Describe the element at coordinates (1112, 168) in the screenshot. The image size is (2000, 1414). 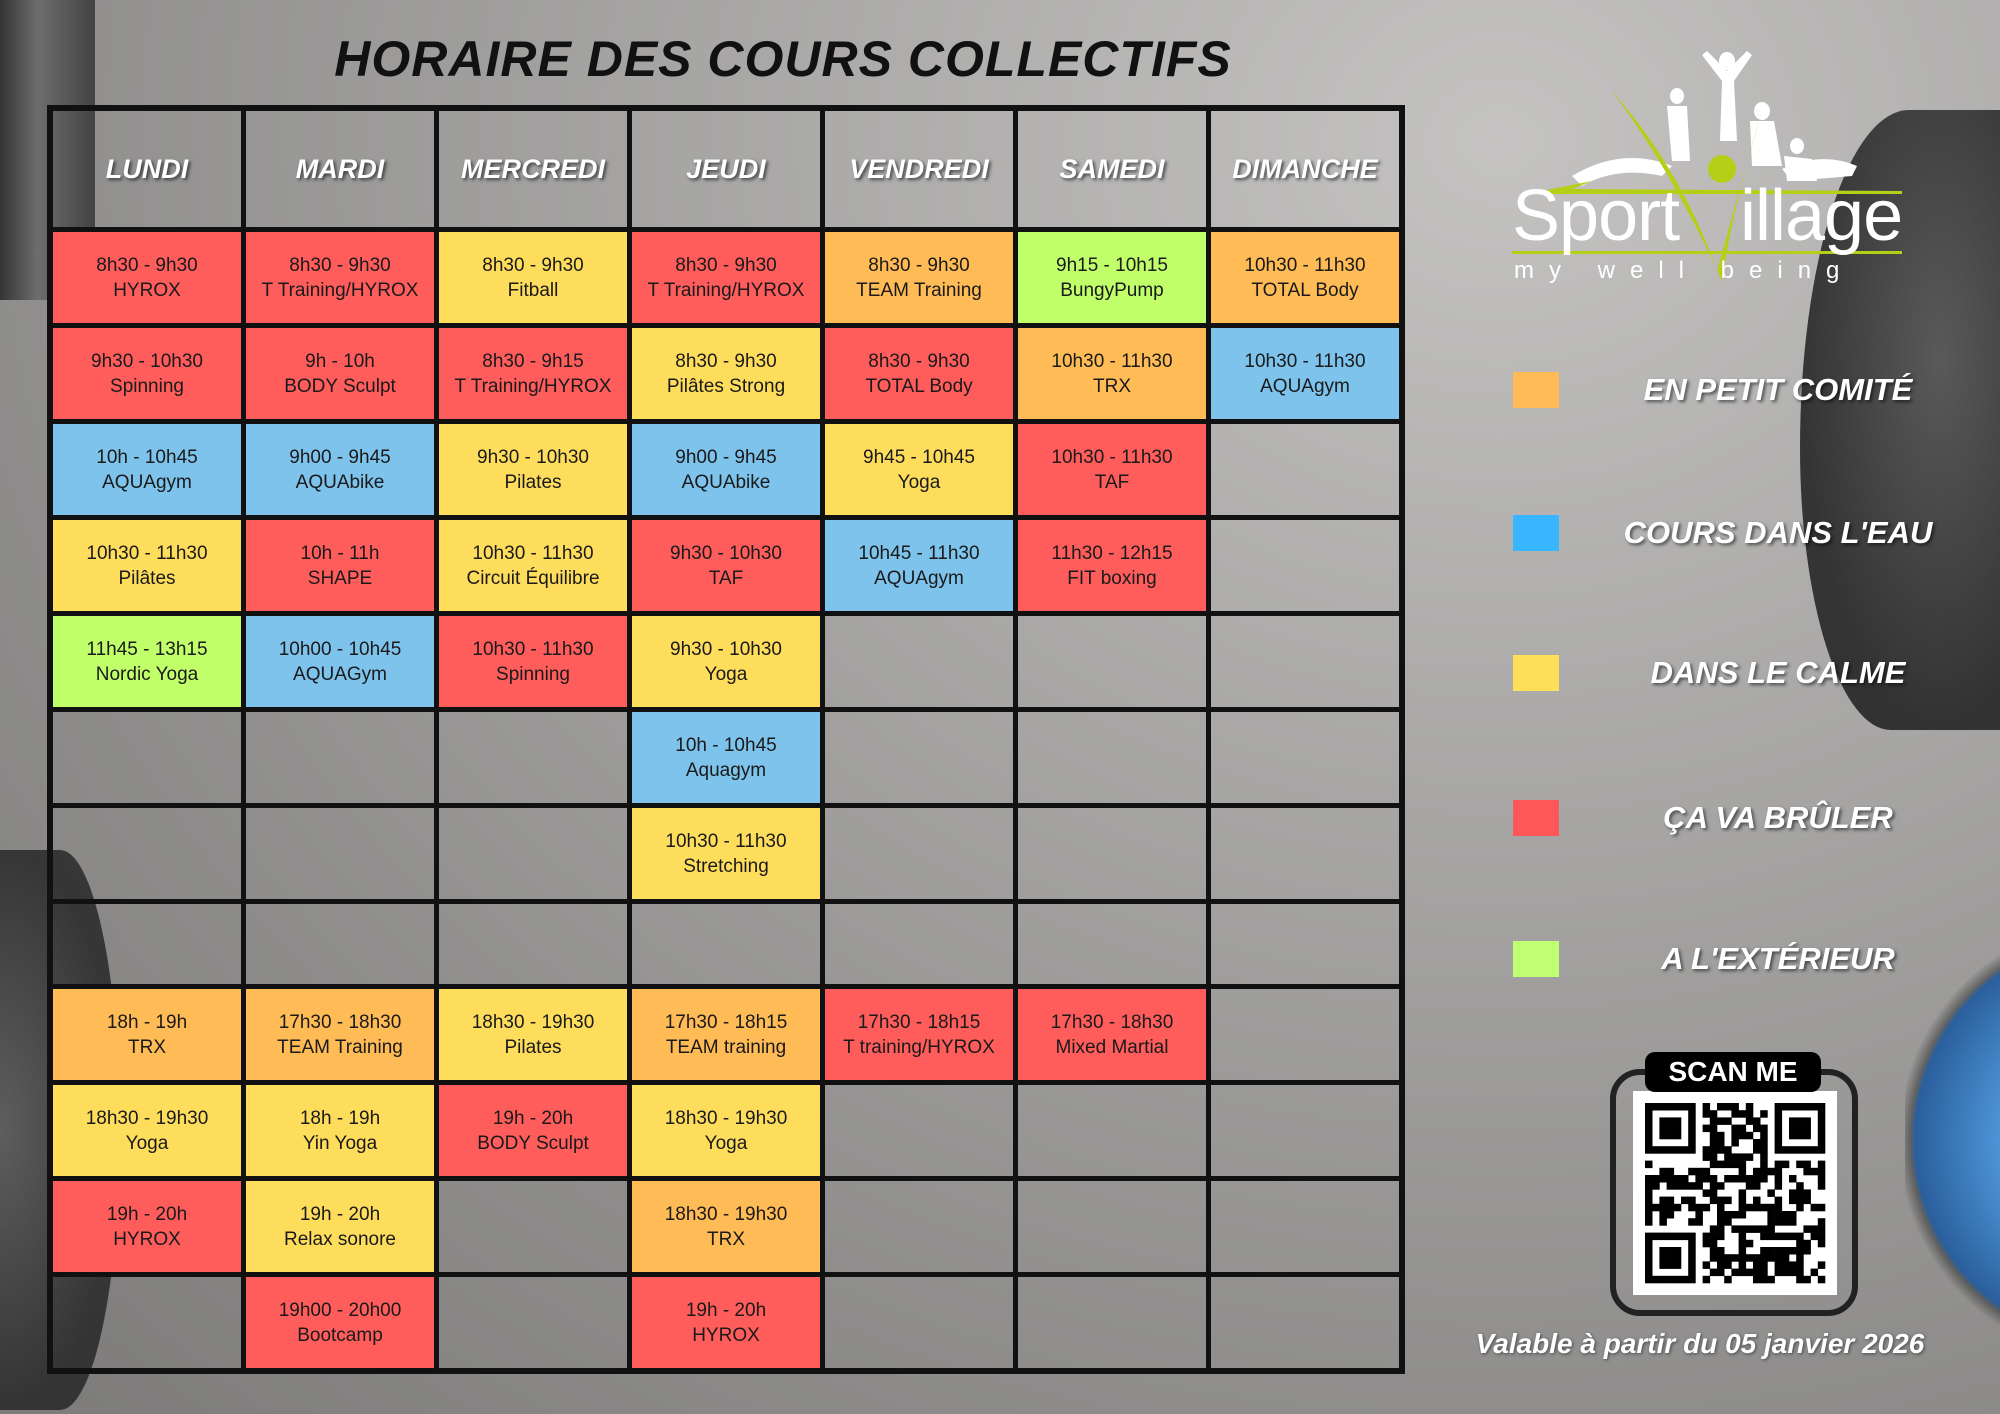
I see `day-header-samedi: SAMEDI` at that location.